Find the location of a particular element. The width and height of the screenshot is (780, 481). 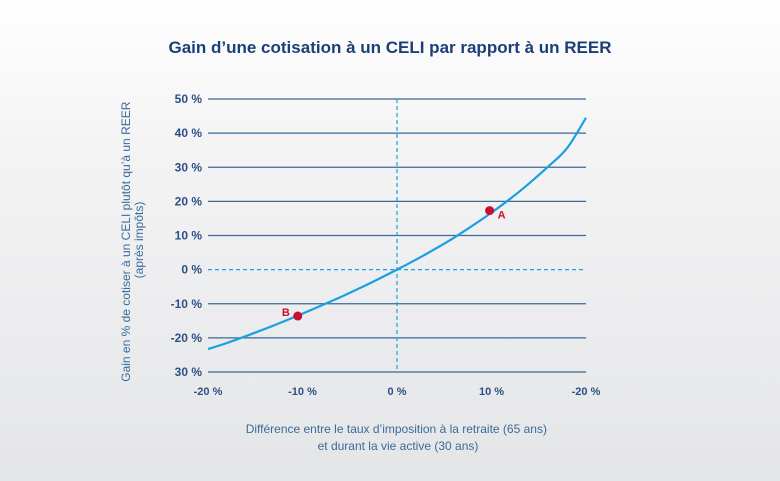

y-tick-labels: 50 % 40 % 30 % 20 % 10 % 0 % -10 % -20 % 30 % is located at coordinates (187, 235).